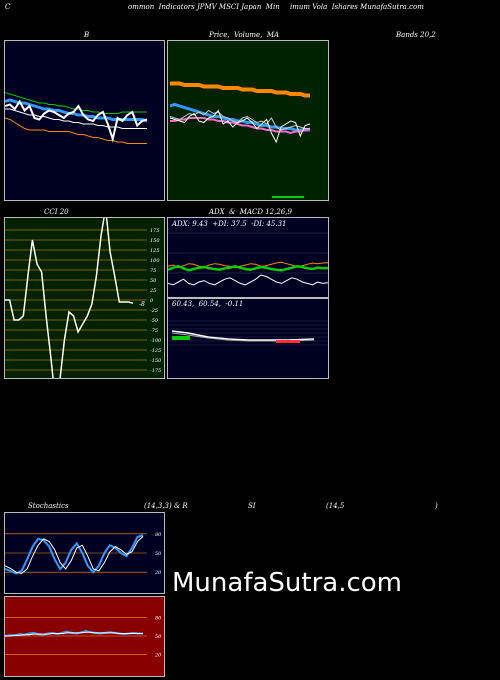 The height and width of the screenshot is (680, 500). Describe the element at coordinates (248, 280) in the screenshot. I see `adx-line` at that location.